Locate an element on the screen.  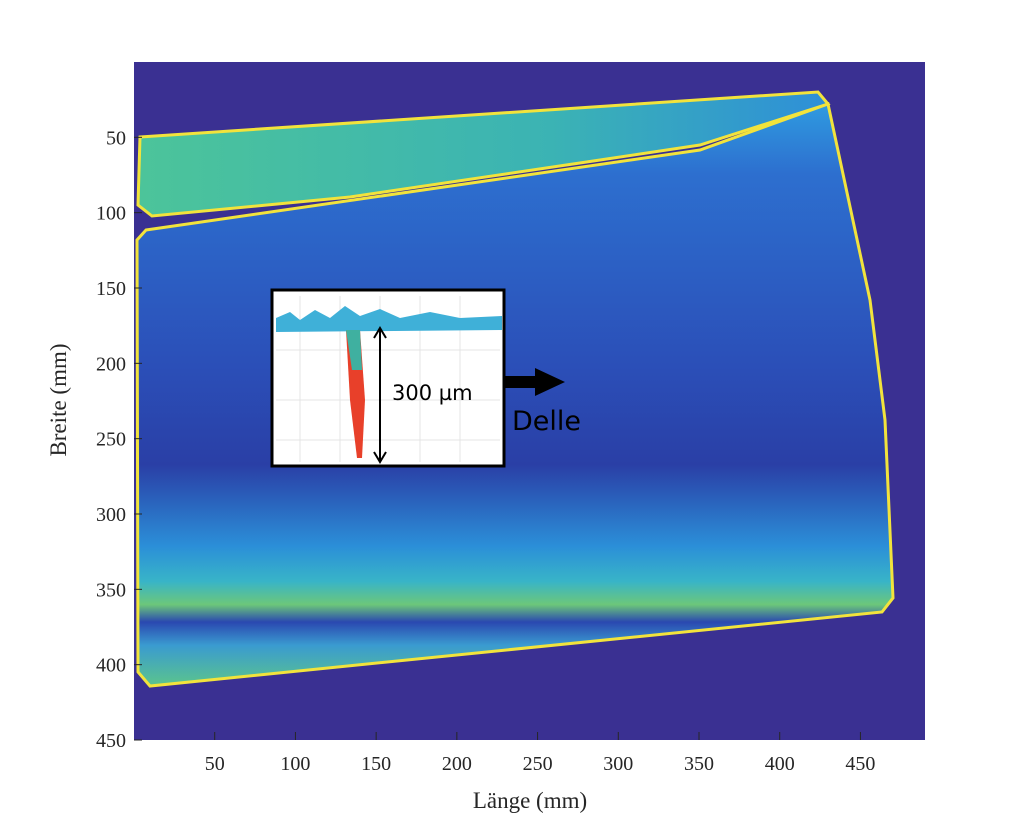
top-part is located at coordinates (483, 154).